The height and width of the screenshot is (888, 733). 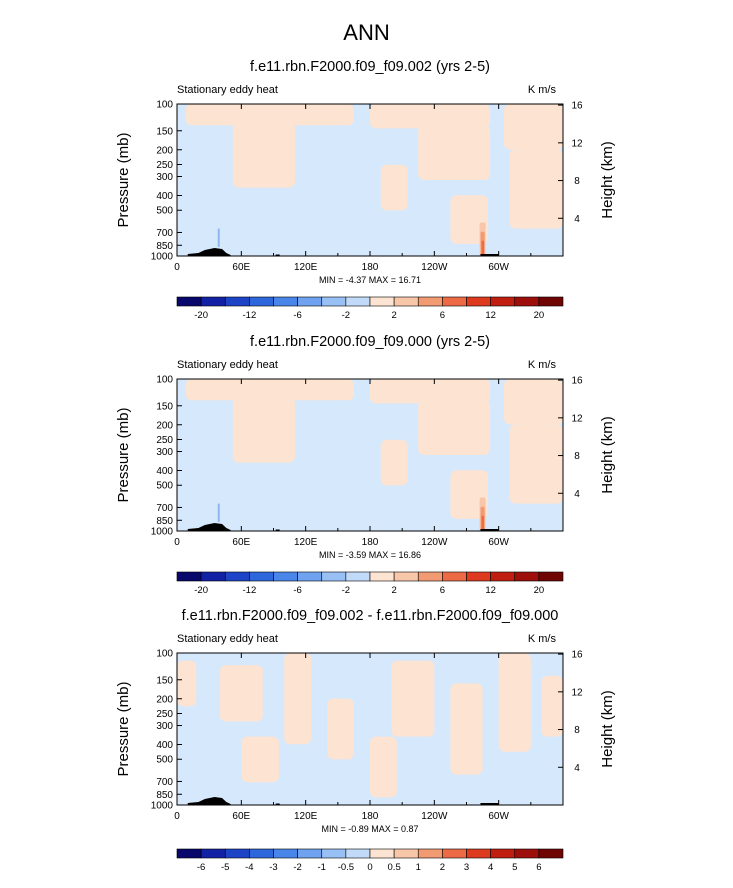 What do you see at coordinates (164, 654) in the screenshot?
I see `chart-3-y-tick-label: 100` at bounding box center [164, 654].